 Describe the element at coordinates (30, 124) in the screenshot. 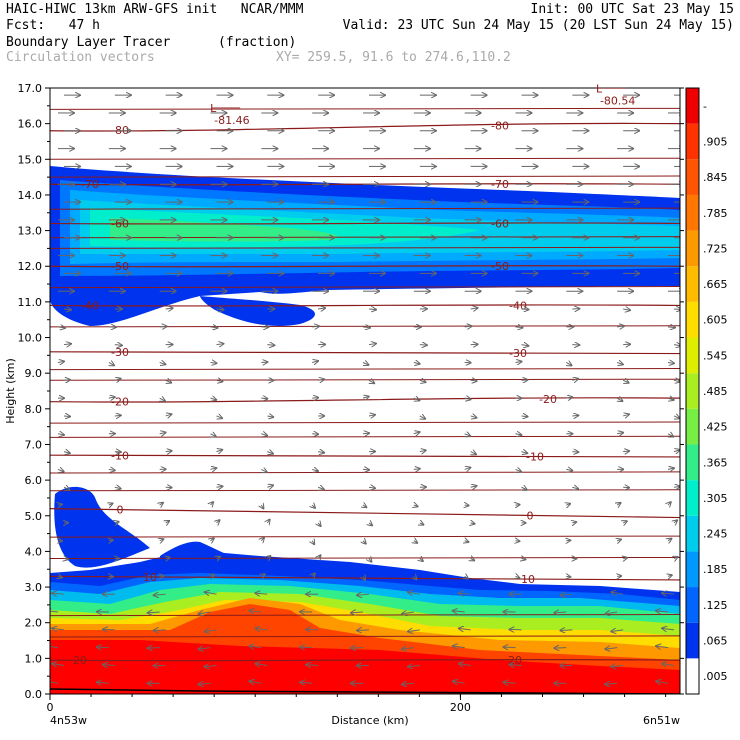

I see `y-tick-label: 16.0` at that location.